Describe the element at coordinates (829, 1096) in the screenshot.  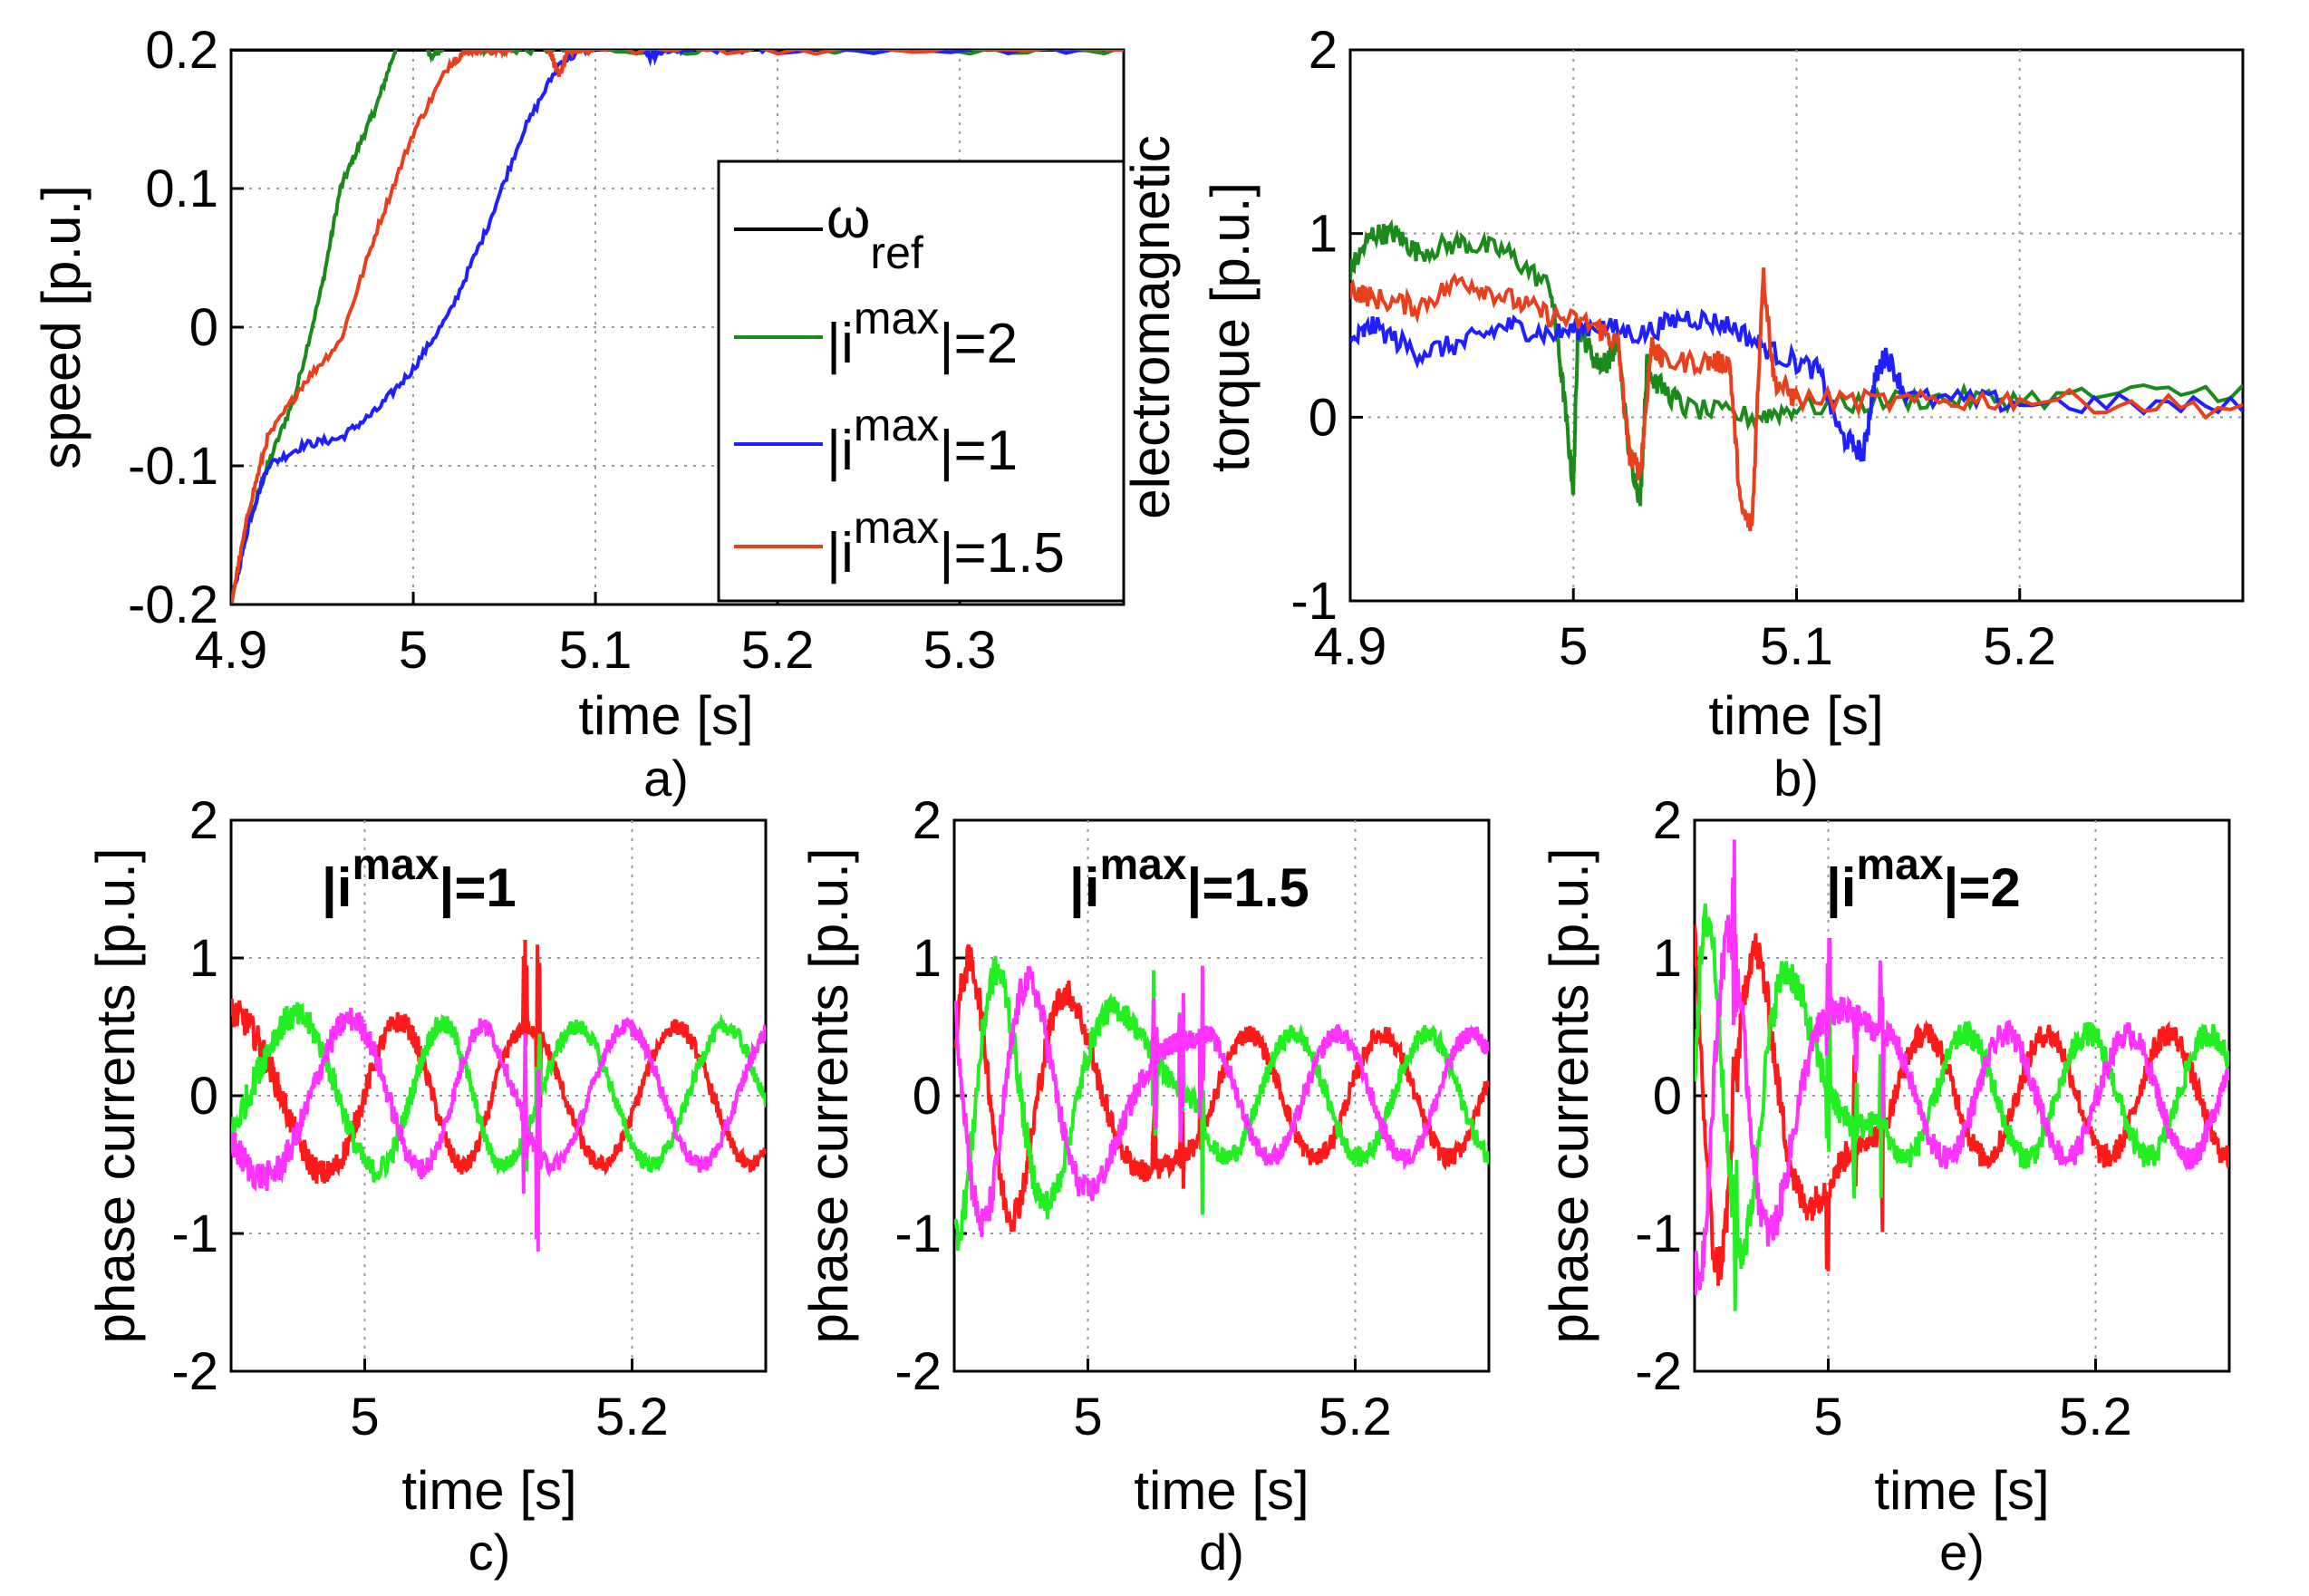
I see `panel-d-ylabel: phase currents [p.u.]` at that location.